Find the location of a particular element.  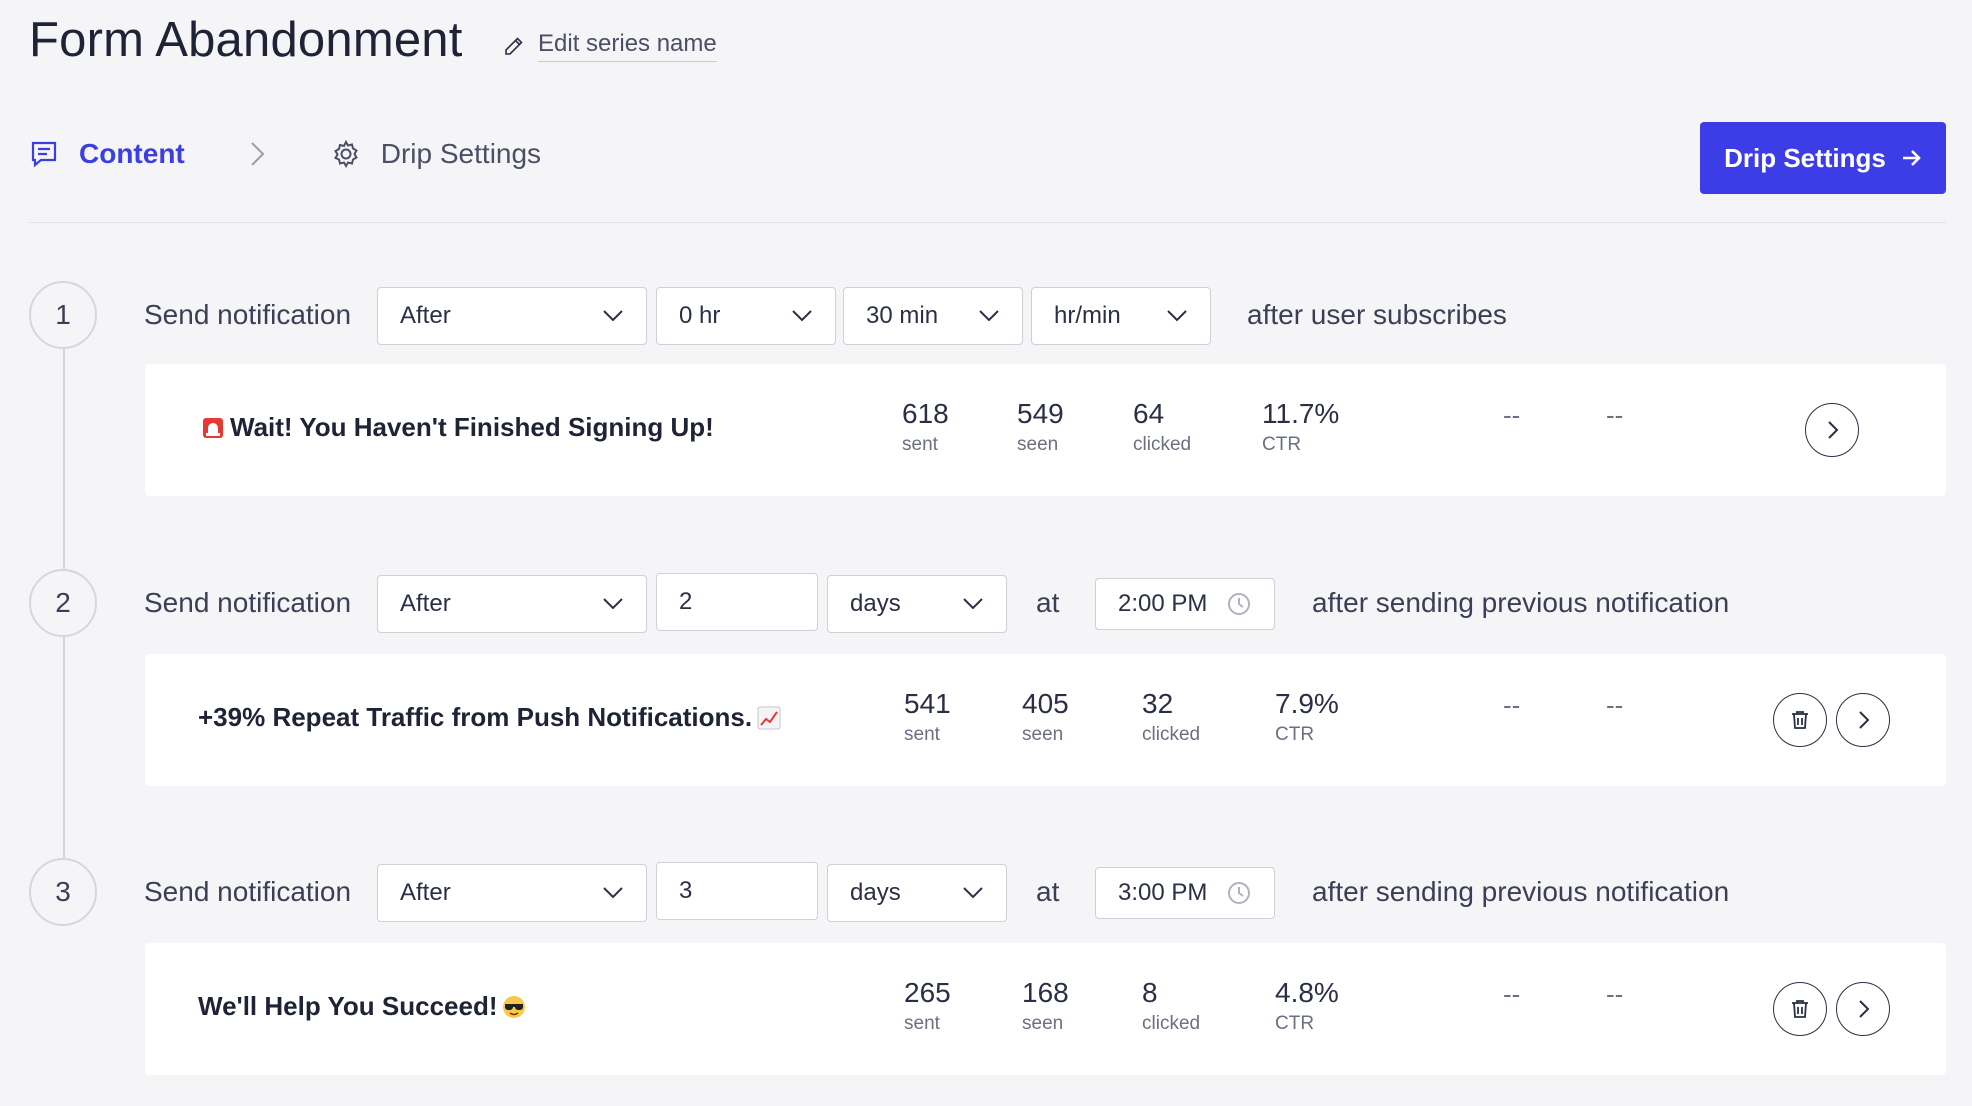

drip-settings-button: Drip Settings is located at coordinates (1823, 158).